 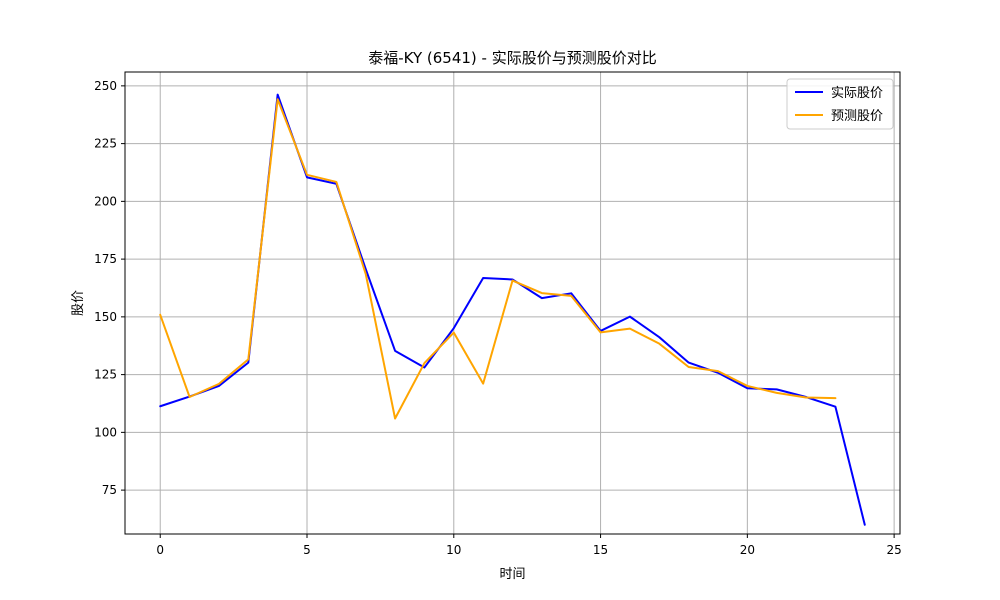 What do you see at coordinates (160, 550) in the screenshot?
I see `x-tick-label: 0` at bounding box center [160, 550].